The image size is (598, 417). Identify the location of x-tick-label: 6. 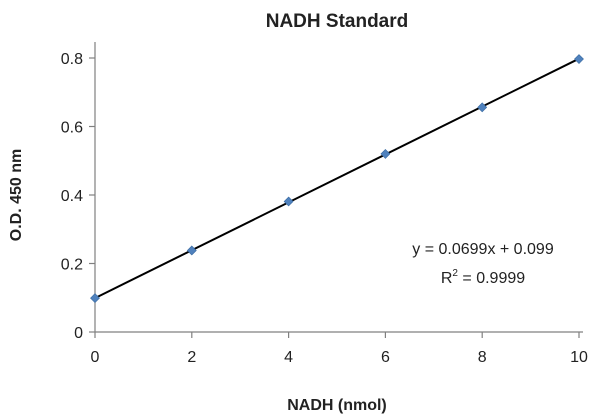
(385, 357).